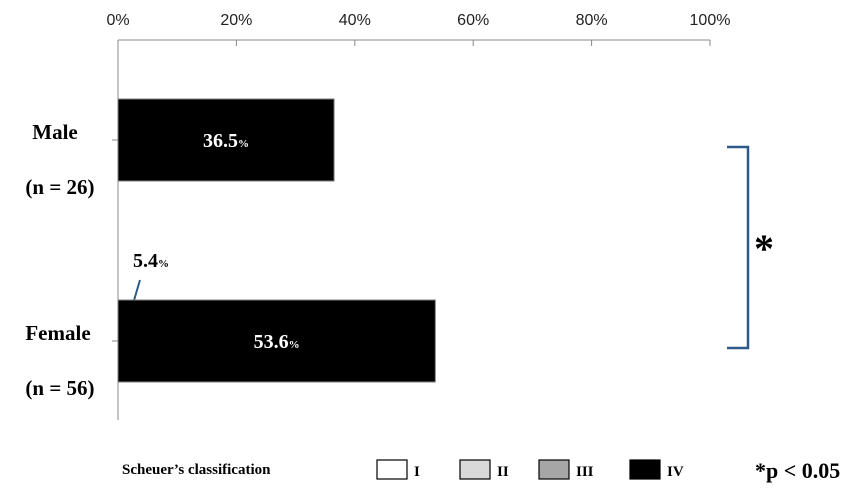  I want to click on legend-title: Scheuer’s classification, so click(196, 470).